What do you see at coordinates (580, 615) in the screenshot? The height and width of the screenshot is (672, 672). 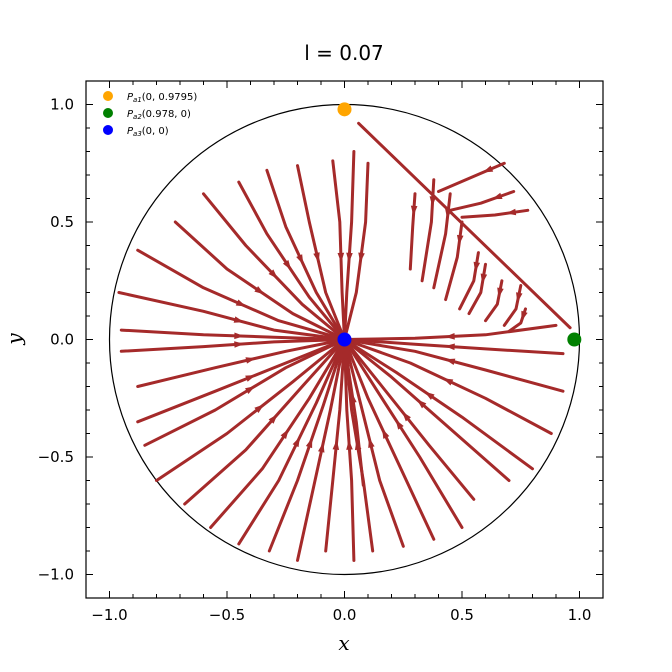 I see `x-tick-label: 1.0` at bounding box center [580, 615].